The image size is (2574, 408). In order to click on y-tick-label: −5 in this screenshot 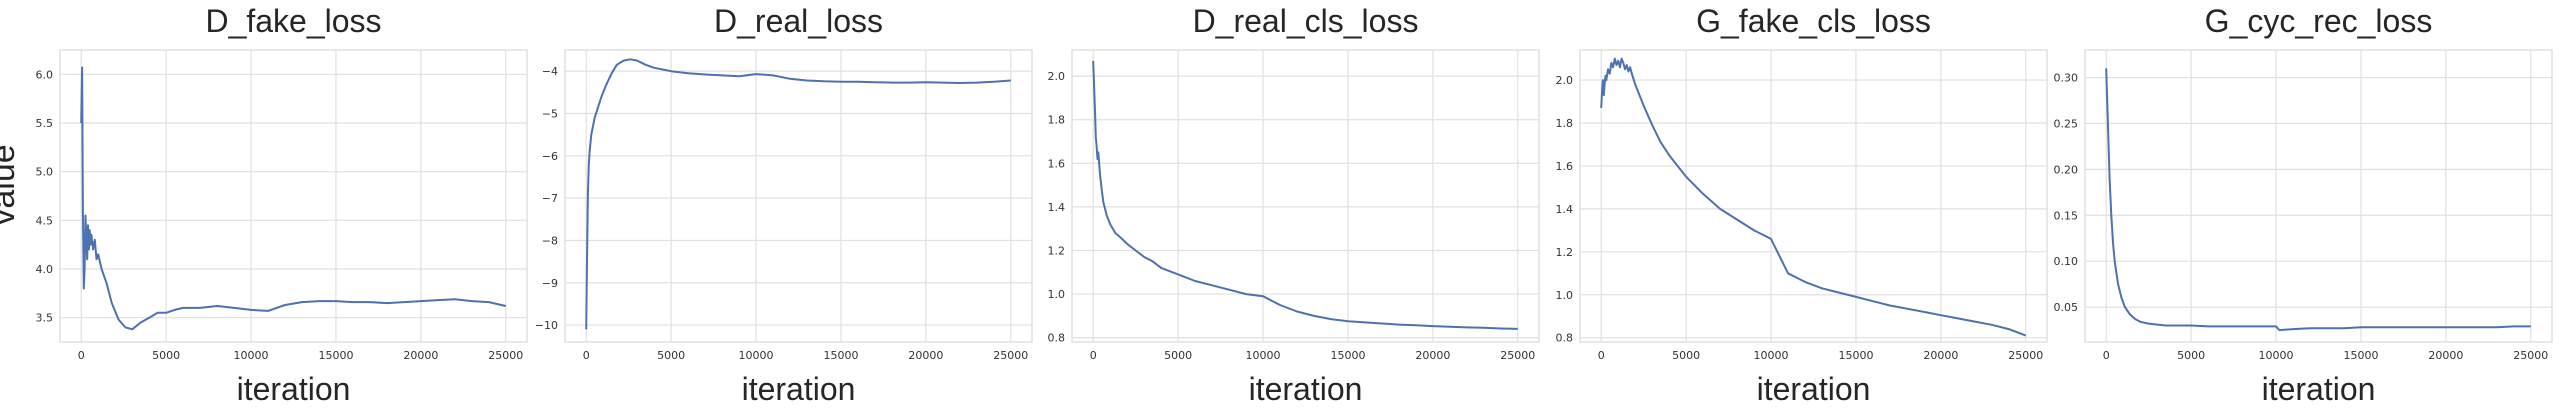, I will do `click(550, 113)`.